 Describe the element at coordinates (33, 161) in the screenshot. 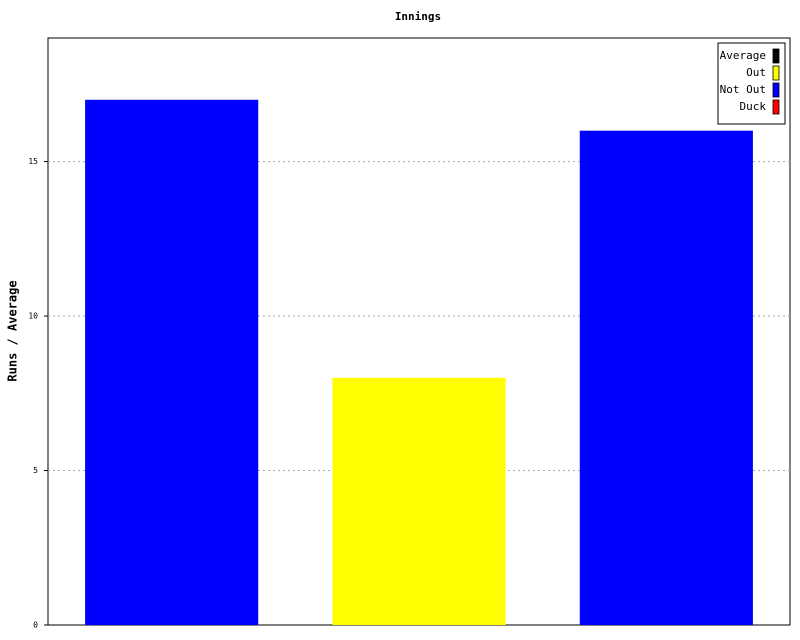

I see `y-tick-label: 15` at that location.